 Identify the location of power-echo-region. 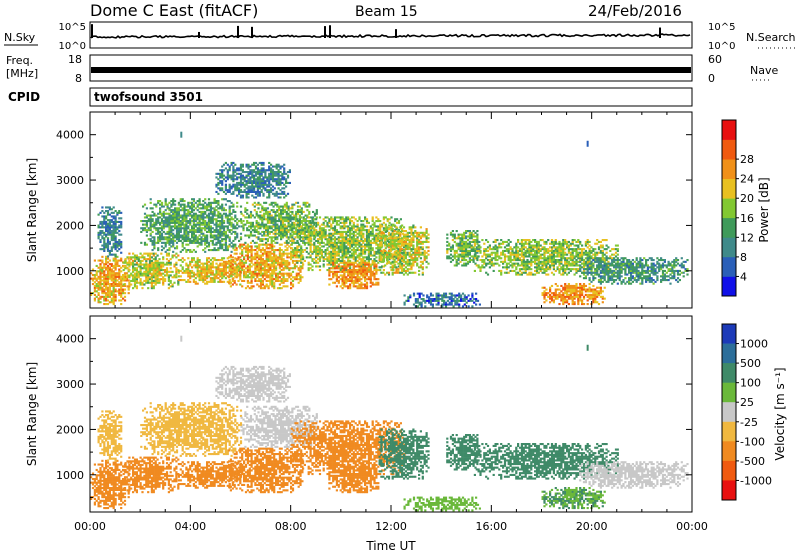
(348, 244).